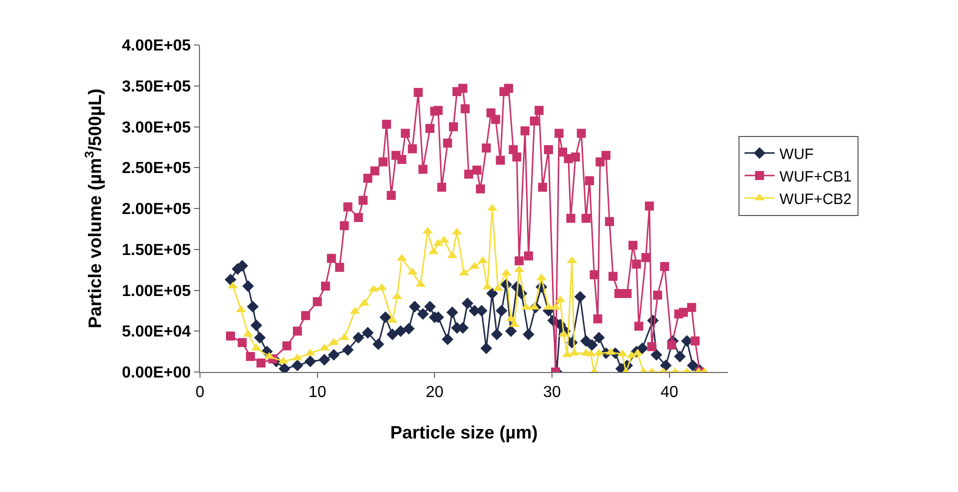 The width and height of the screenshot is (958, 492). Describe the element at coordinates (816, 177) in the screenshot. I see `legend-label: WUF+CB1` at that location.